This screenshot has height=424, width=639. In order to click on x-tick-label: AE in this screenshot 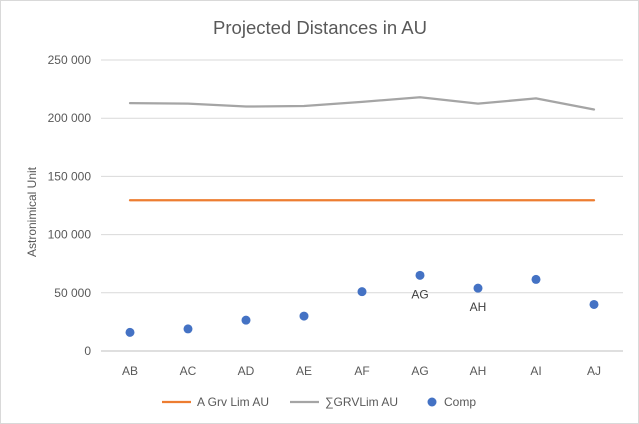, I will do `click(304, 371)`.